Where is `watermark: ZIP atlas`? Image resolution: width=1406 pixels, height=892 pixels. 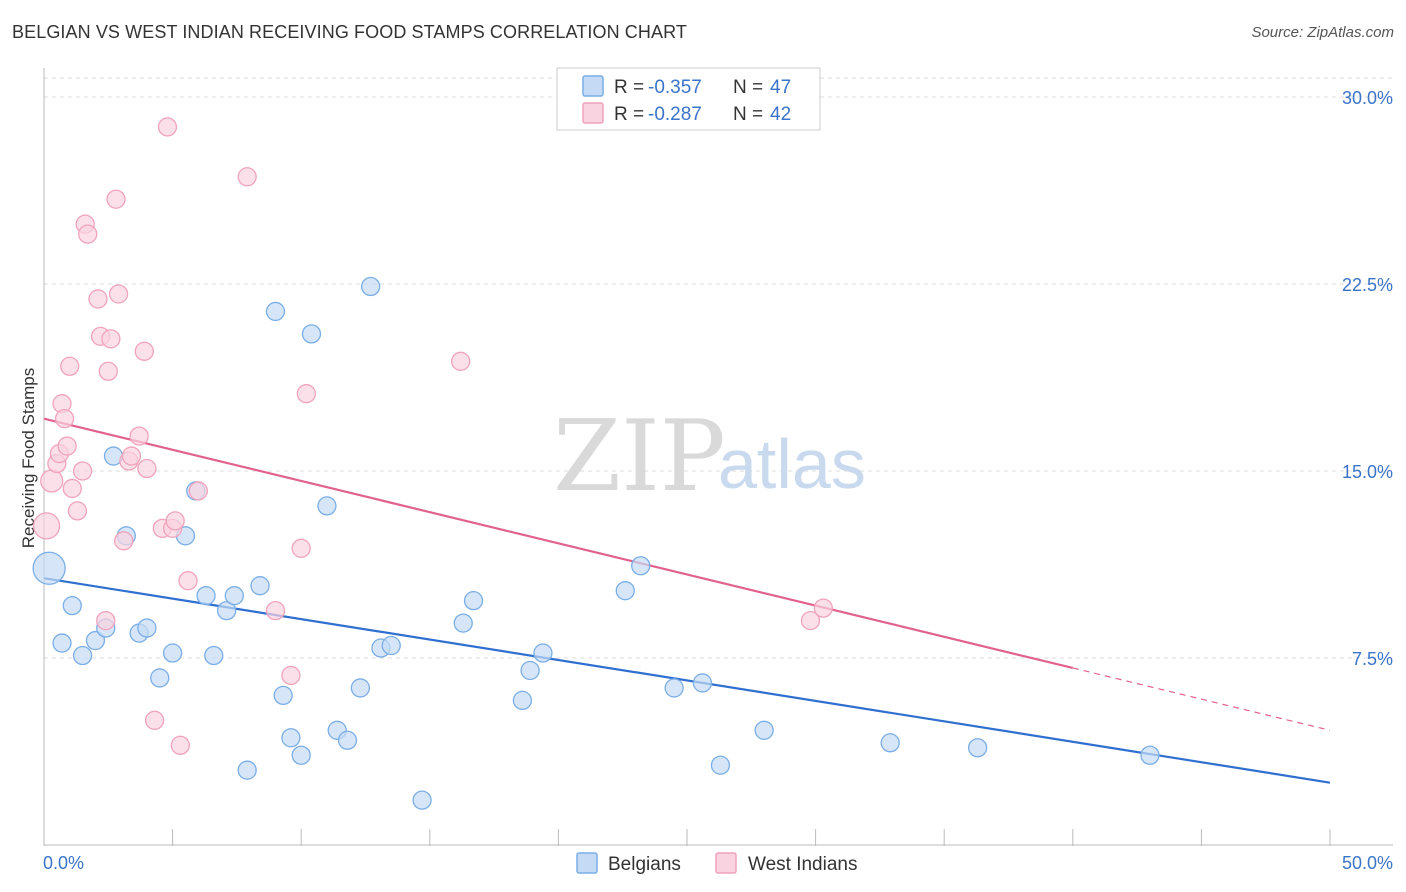 watermark: ZIP atlas is located at coordinates (709, 457).